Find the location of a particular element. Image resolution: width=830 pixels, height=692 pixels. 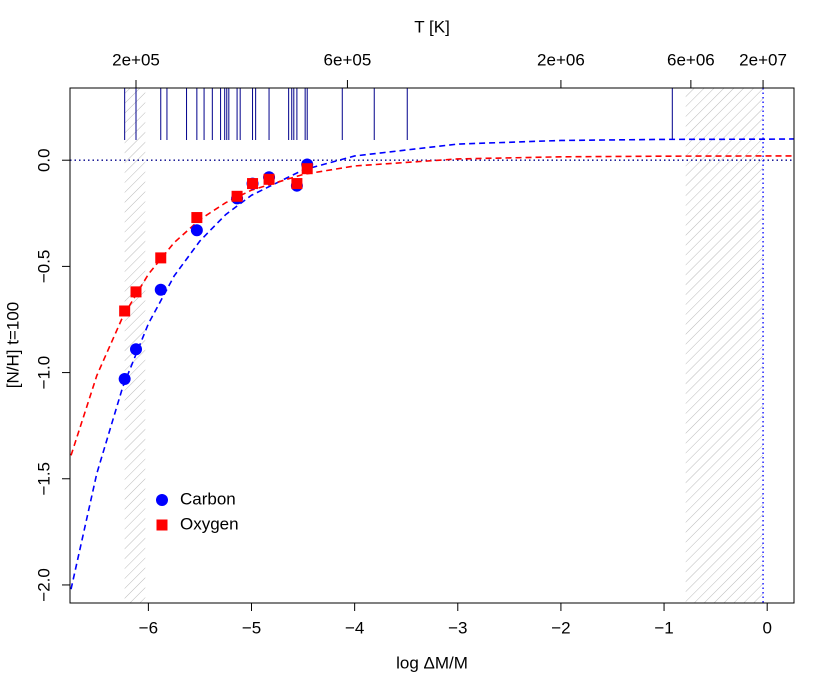

x-tick-label: −1 is located at coordinates (663, 627).